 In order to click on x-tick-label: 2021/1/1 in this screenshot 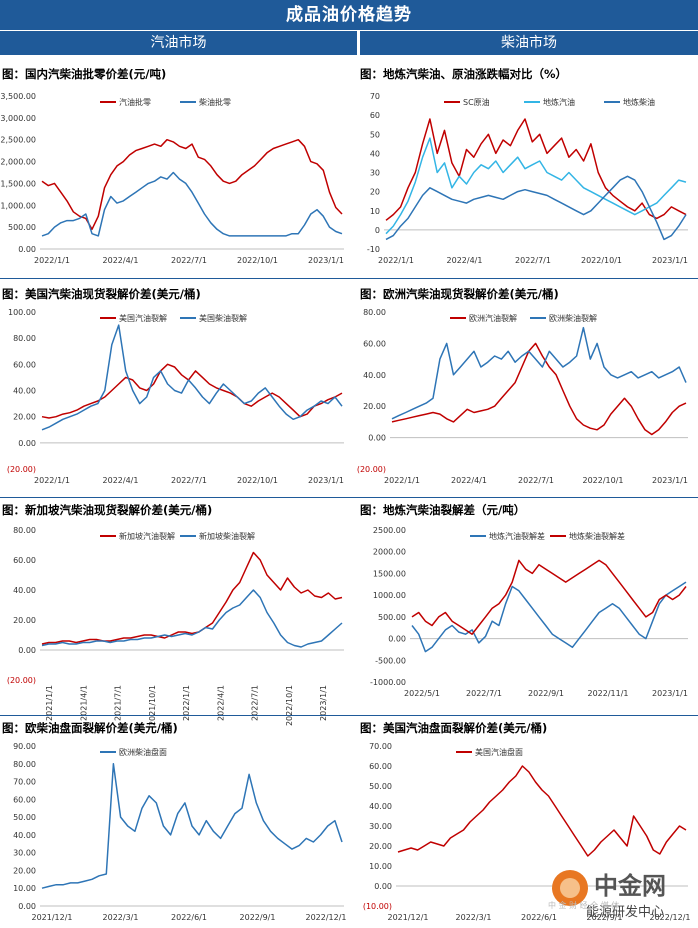, I will do `click(49, 703)`.